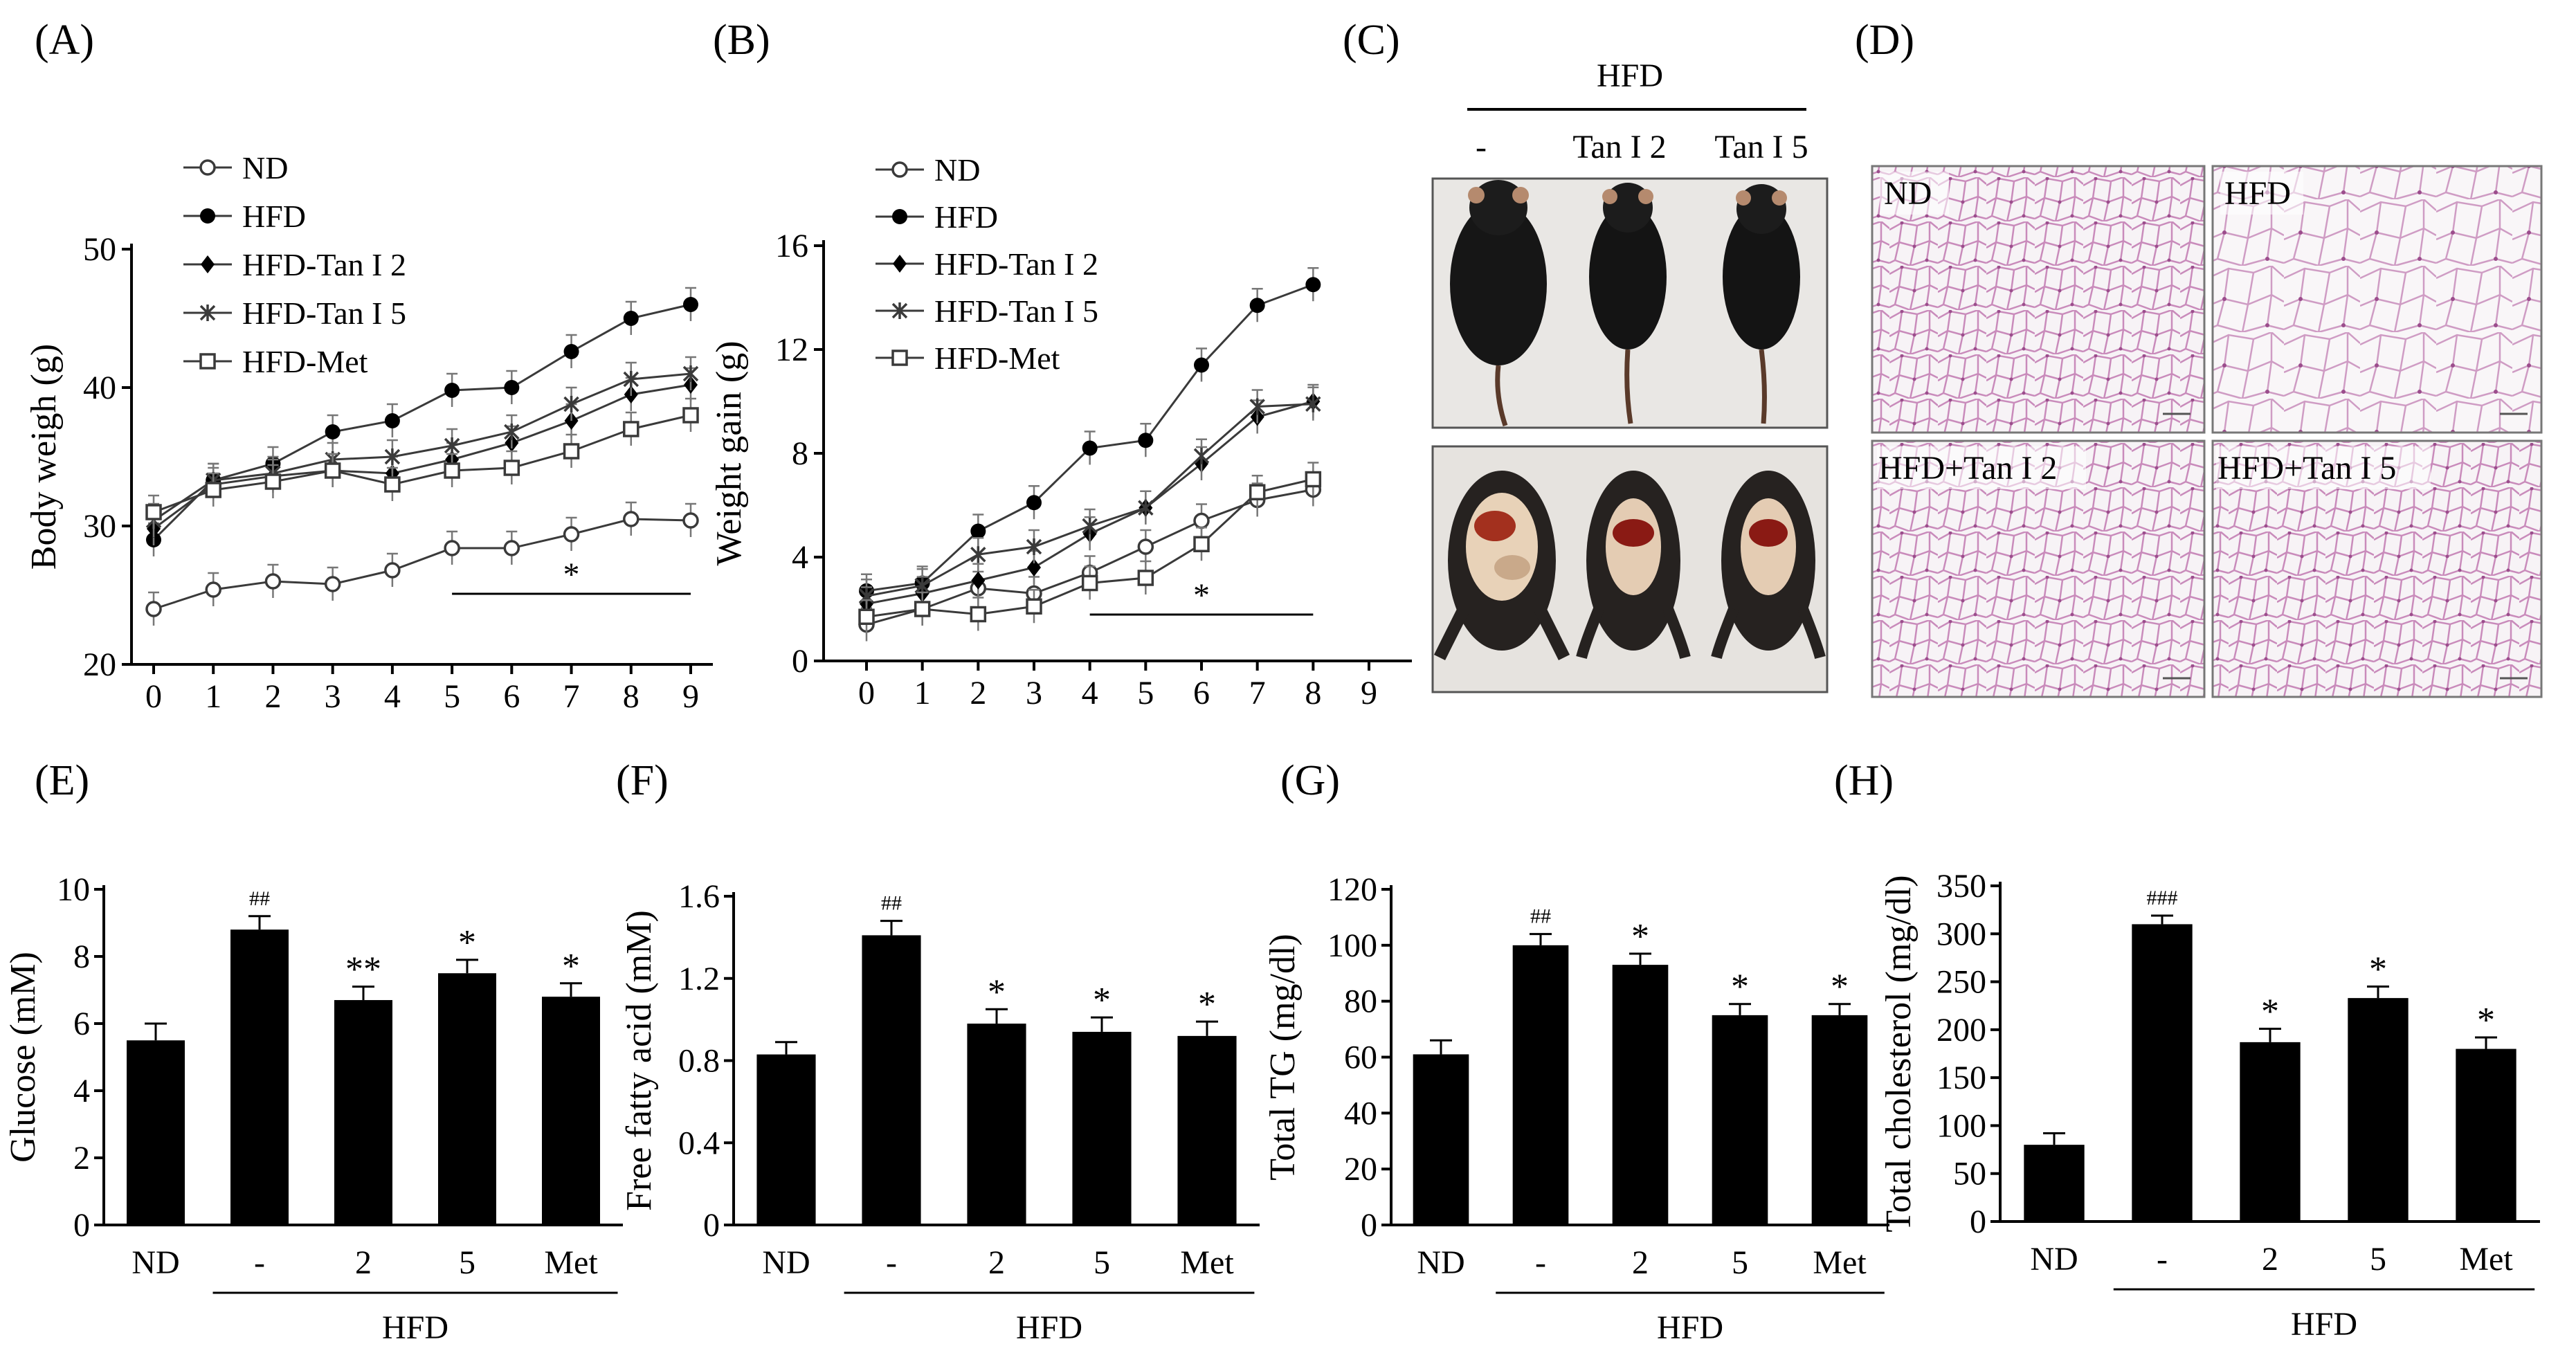 The height and width of the screenshot is (1353, 2576). Describe the element at coordinates (511, 696) in the screenshot. I see `x-tick-label: 6` at that location.